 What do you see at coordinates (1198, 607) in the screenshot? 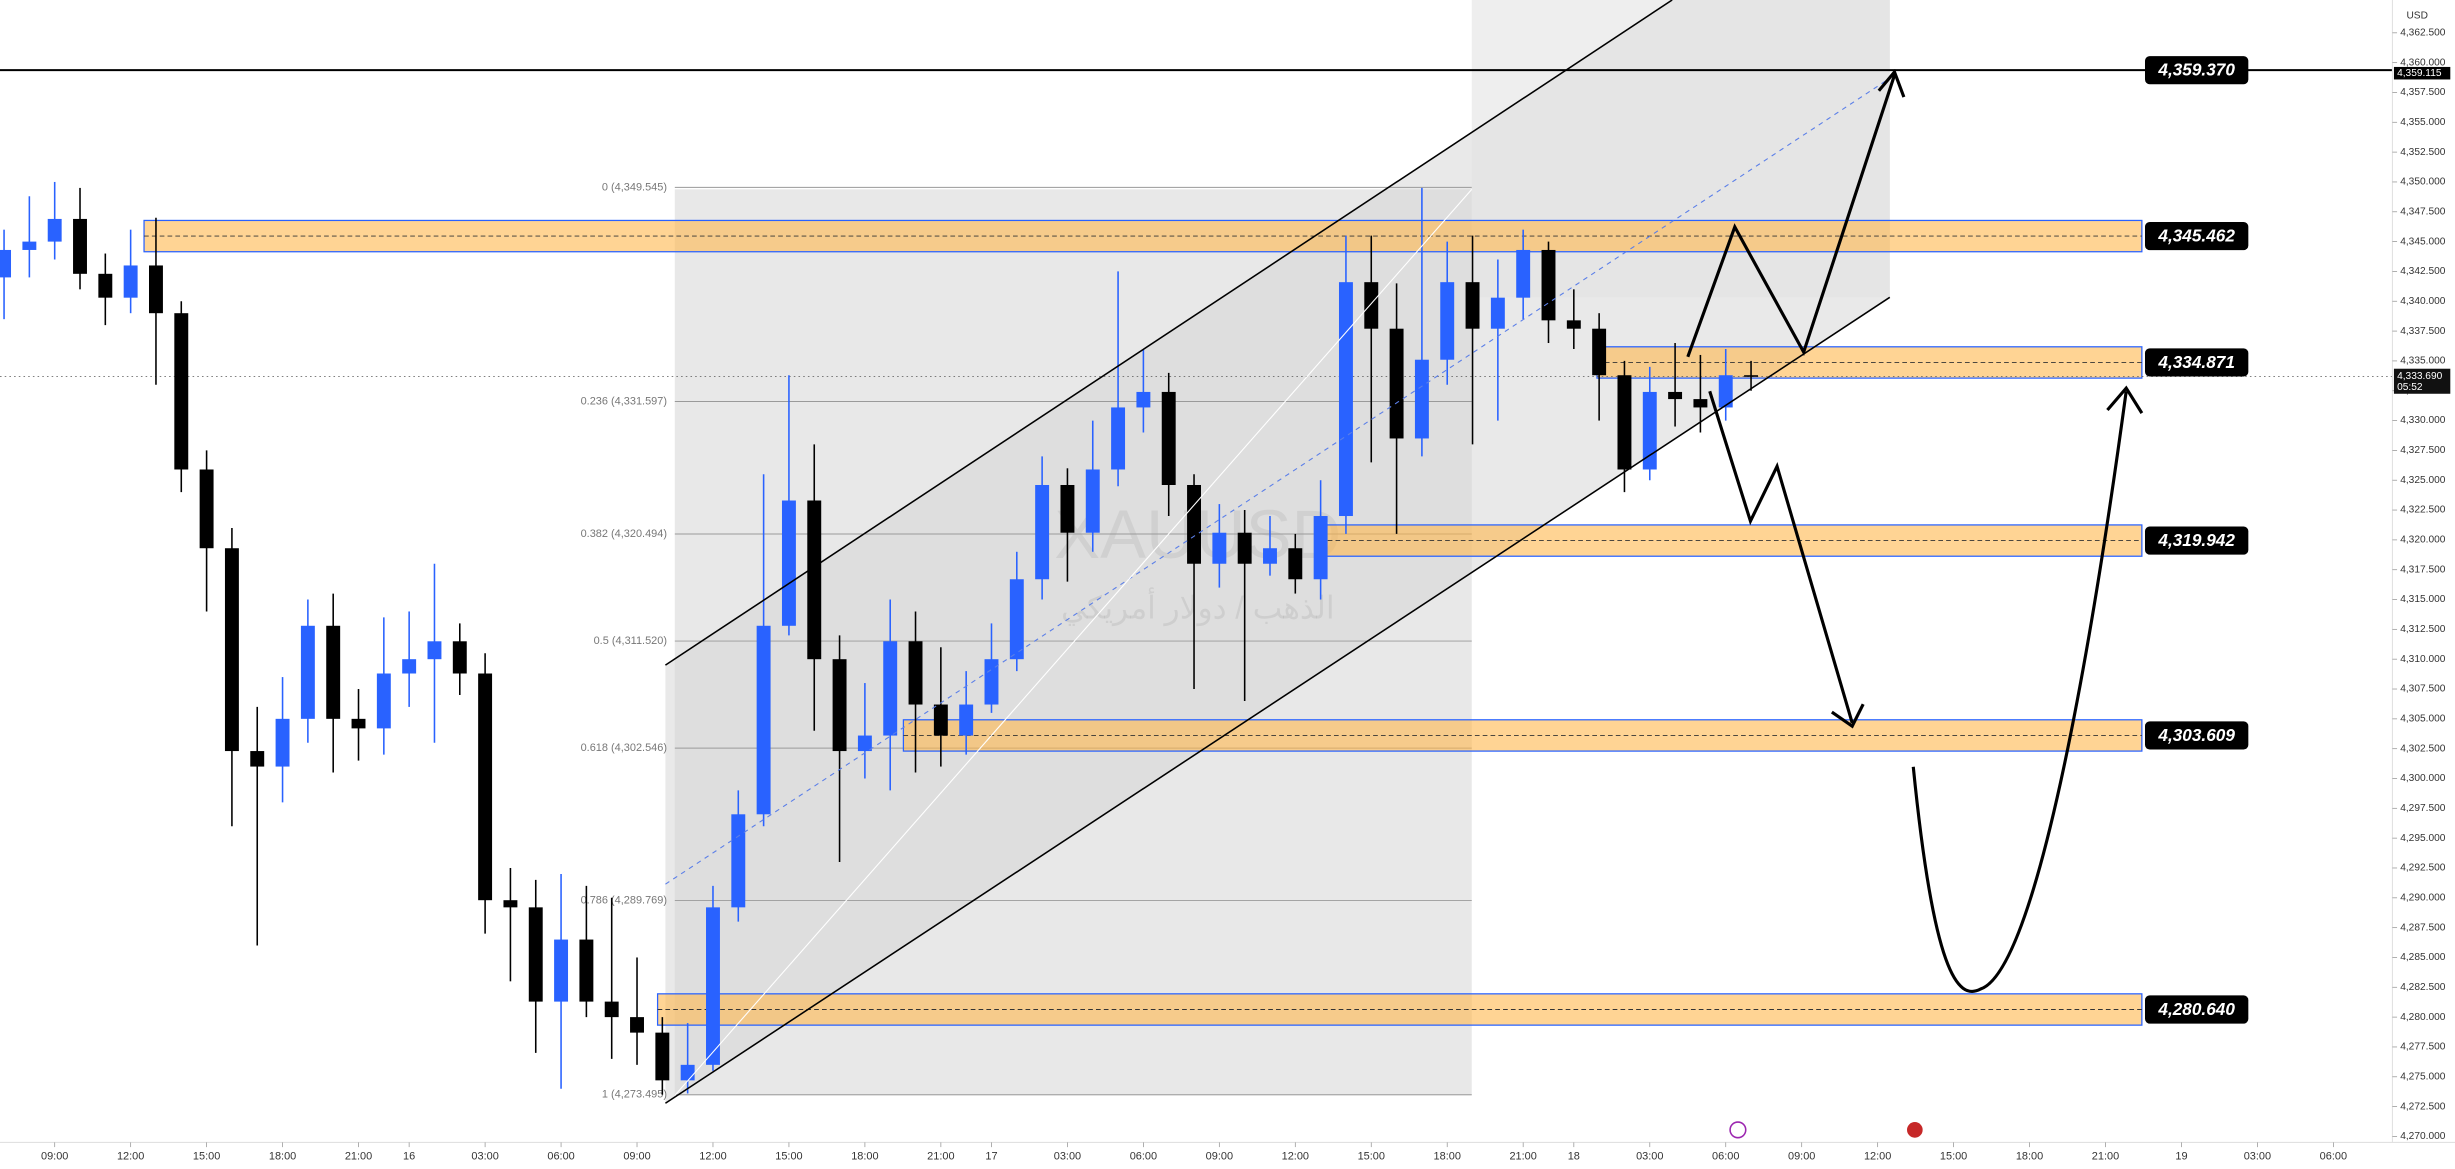
I see `watermark-subtitle: الذهب / دولار أمريكي` at bounding box center [1198, 607].